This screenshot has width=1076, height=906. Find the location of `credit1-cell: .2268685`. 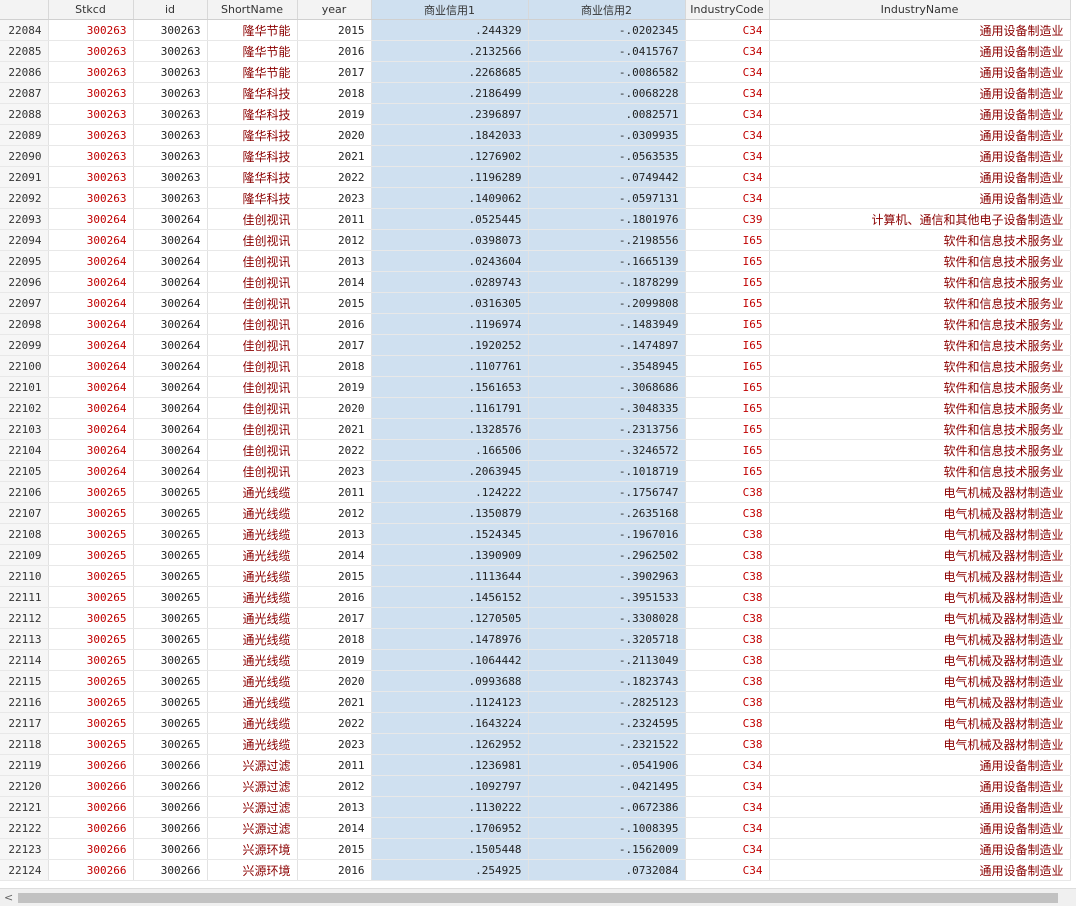

credit1-cell: .2268685 is located at coordinates (450, 72).